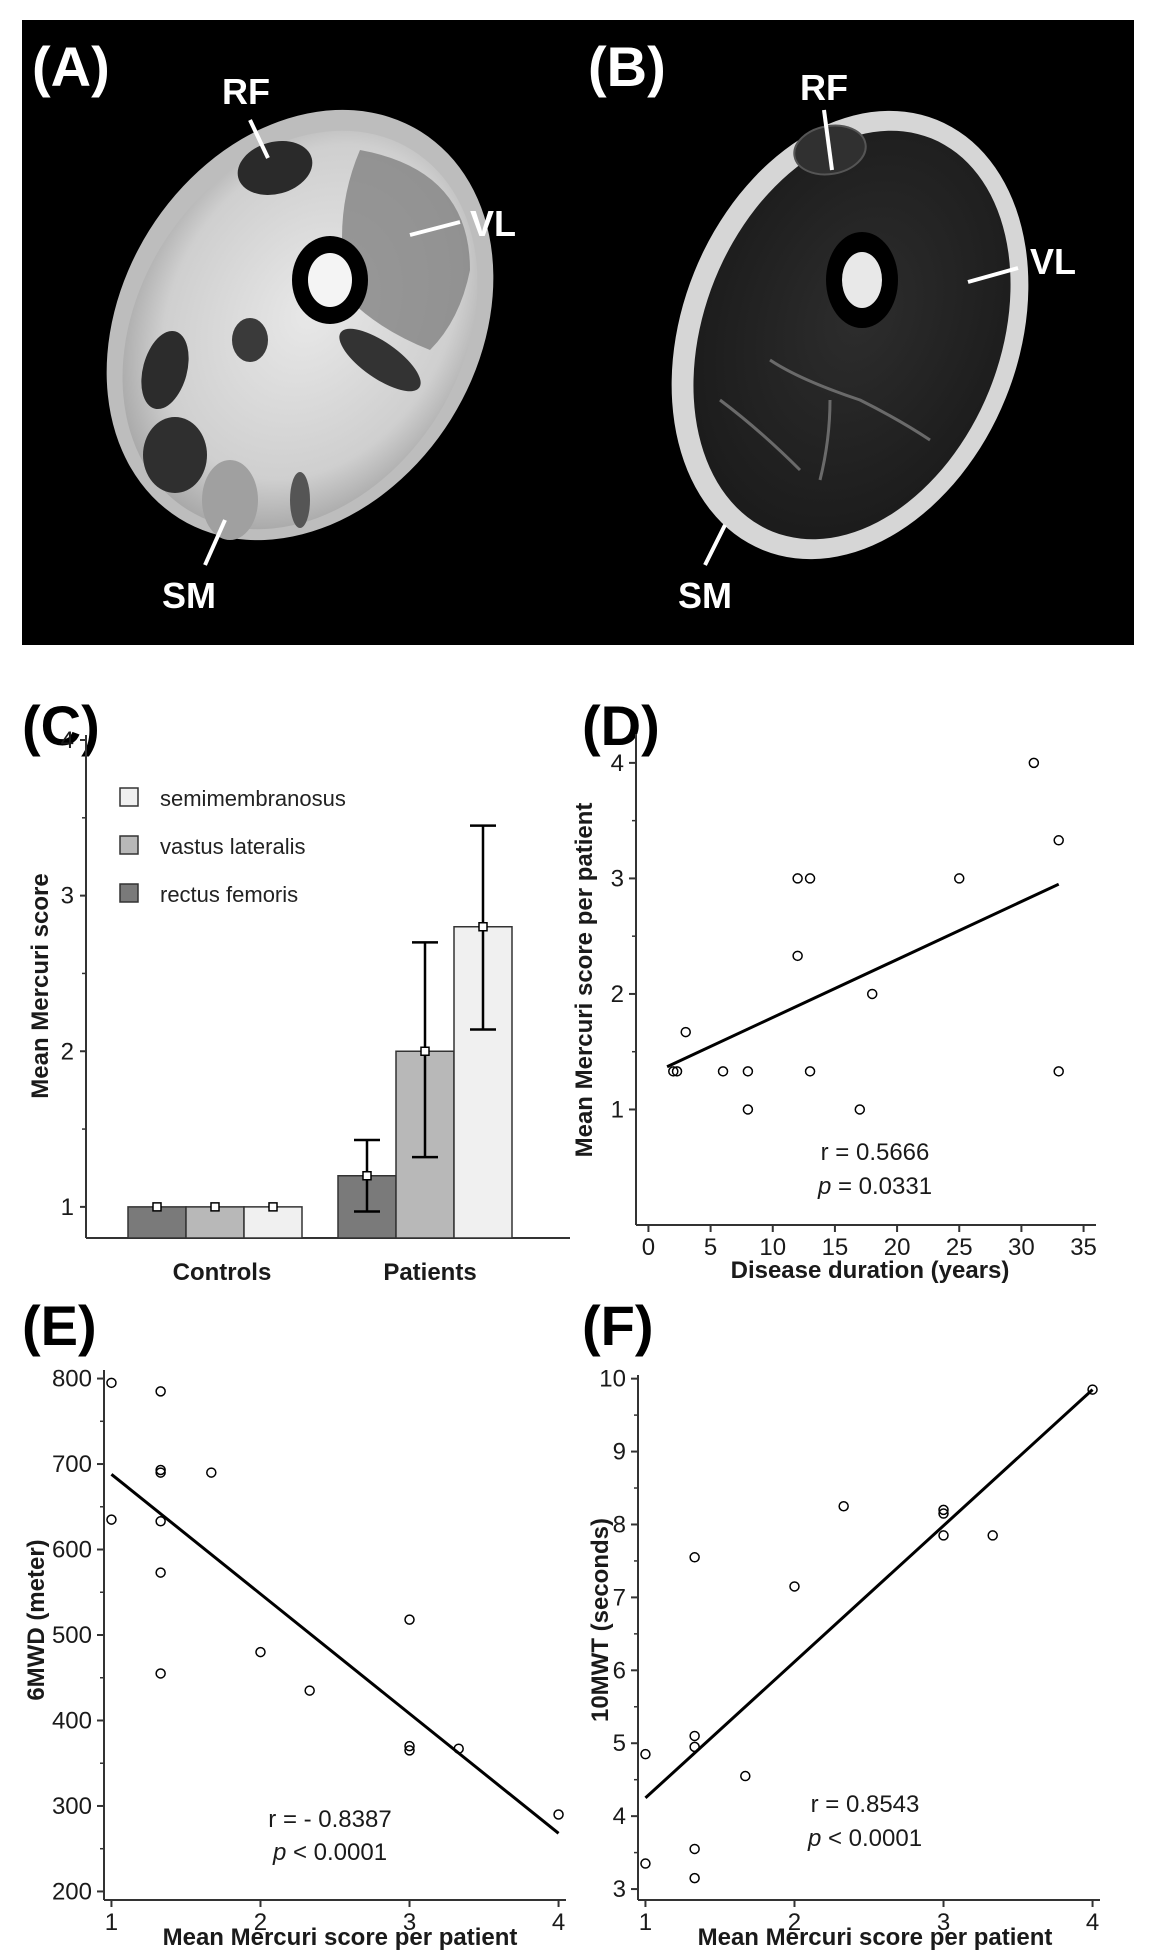 This screenshot has width=1158, height=1960. Describe the element at coordinates (335, 1654) in the screenshot. I see `chart-e-regression-line` at that location.